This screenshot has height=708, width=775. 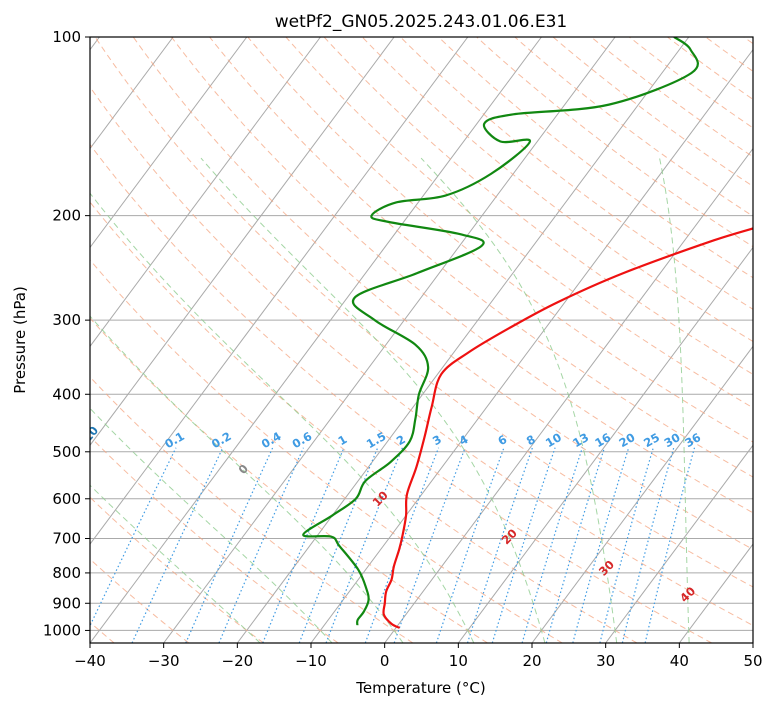 I want to click on y-axis-label: Pressure (hPa), so click(x=20, y=340).